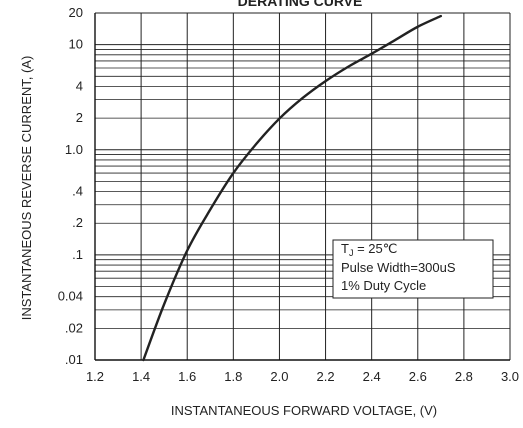  What do you see at coordinates (74, 149) in the screenshot?
I see `y-tick-label: 1.0` at bounding box center [74, 149].